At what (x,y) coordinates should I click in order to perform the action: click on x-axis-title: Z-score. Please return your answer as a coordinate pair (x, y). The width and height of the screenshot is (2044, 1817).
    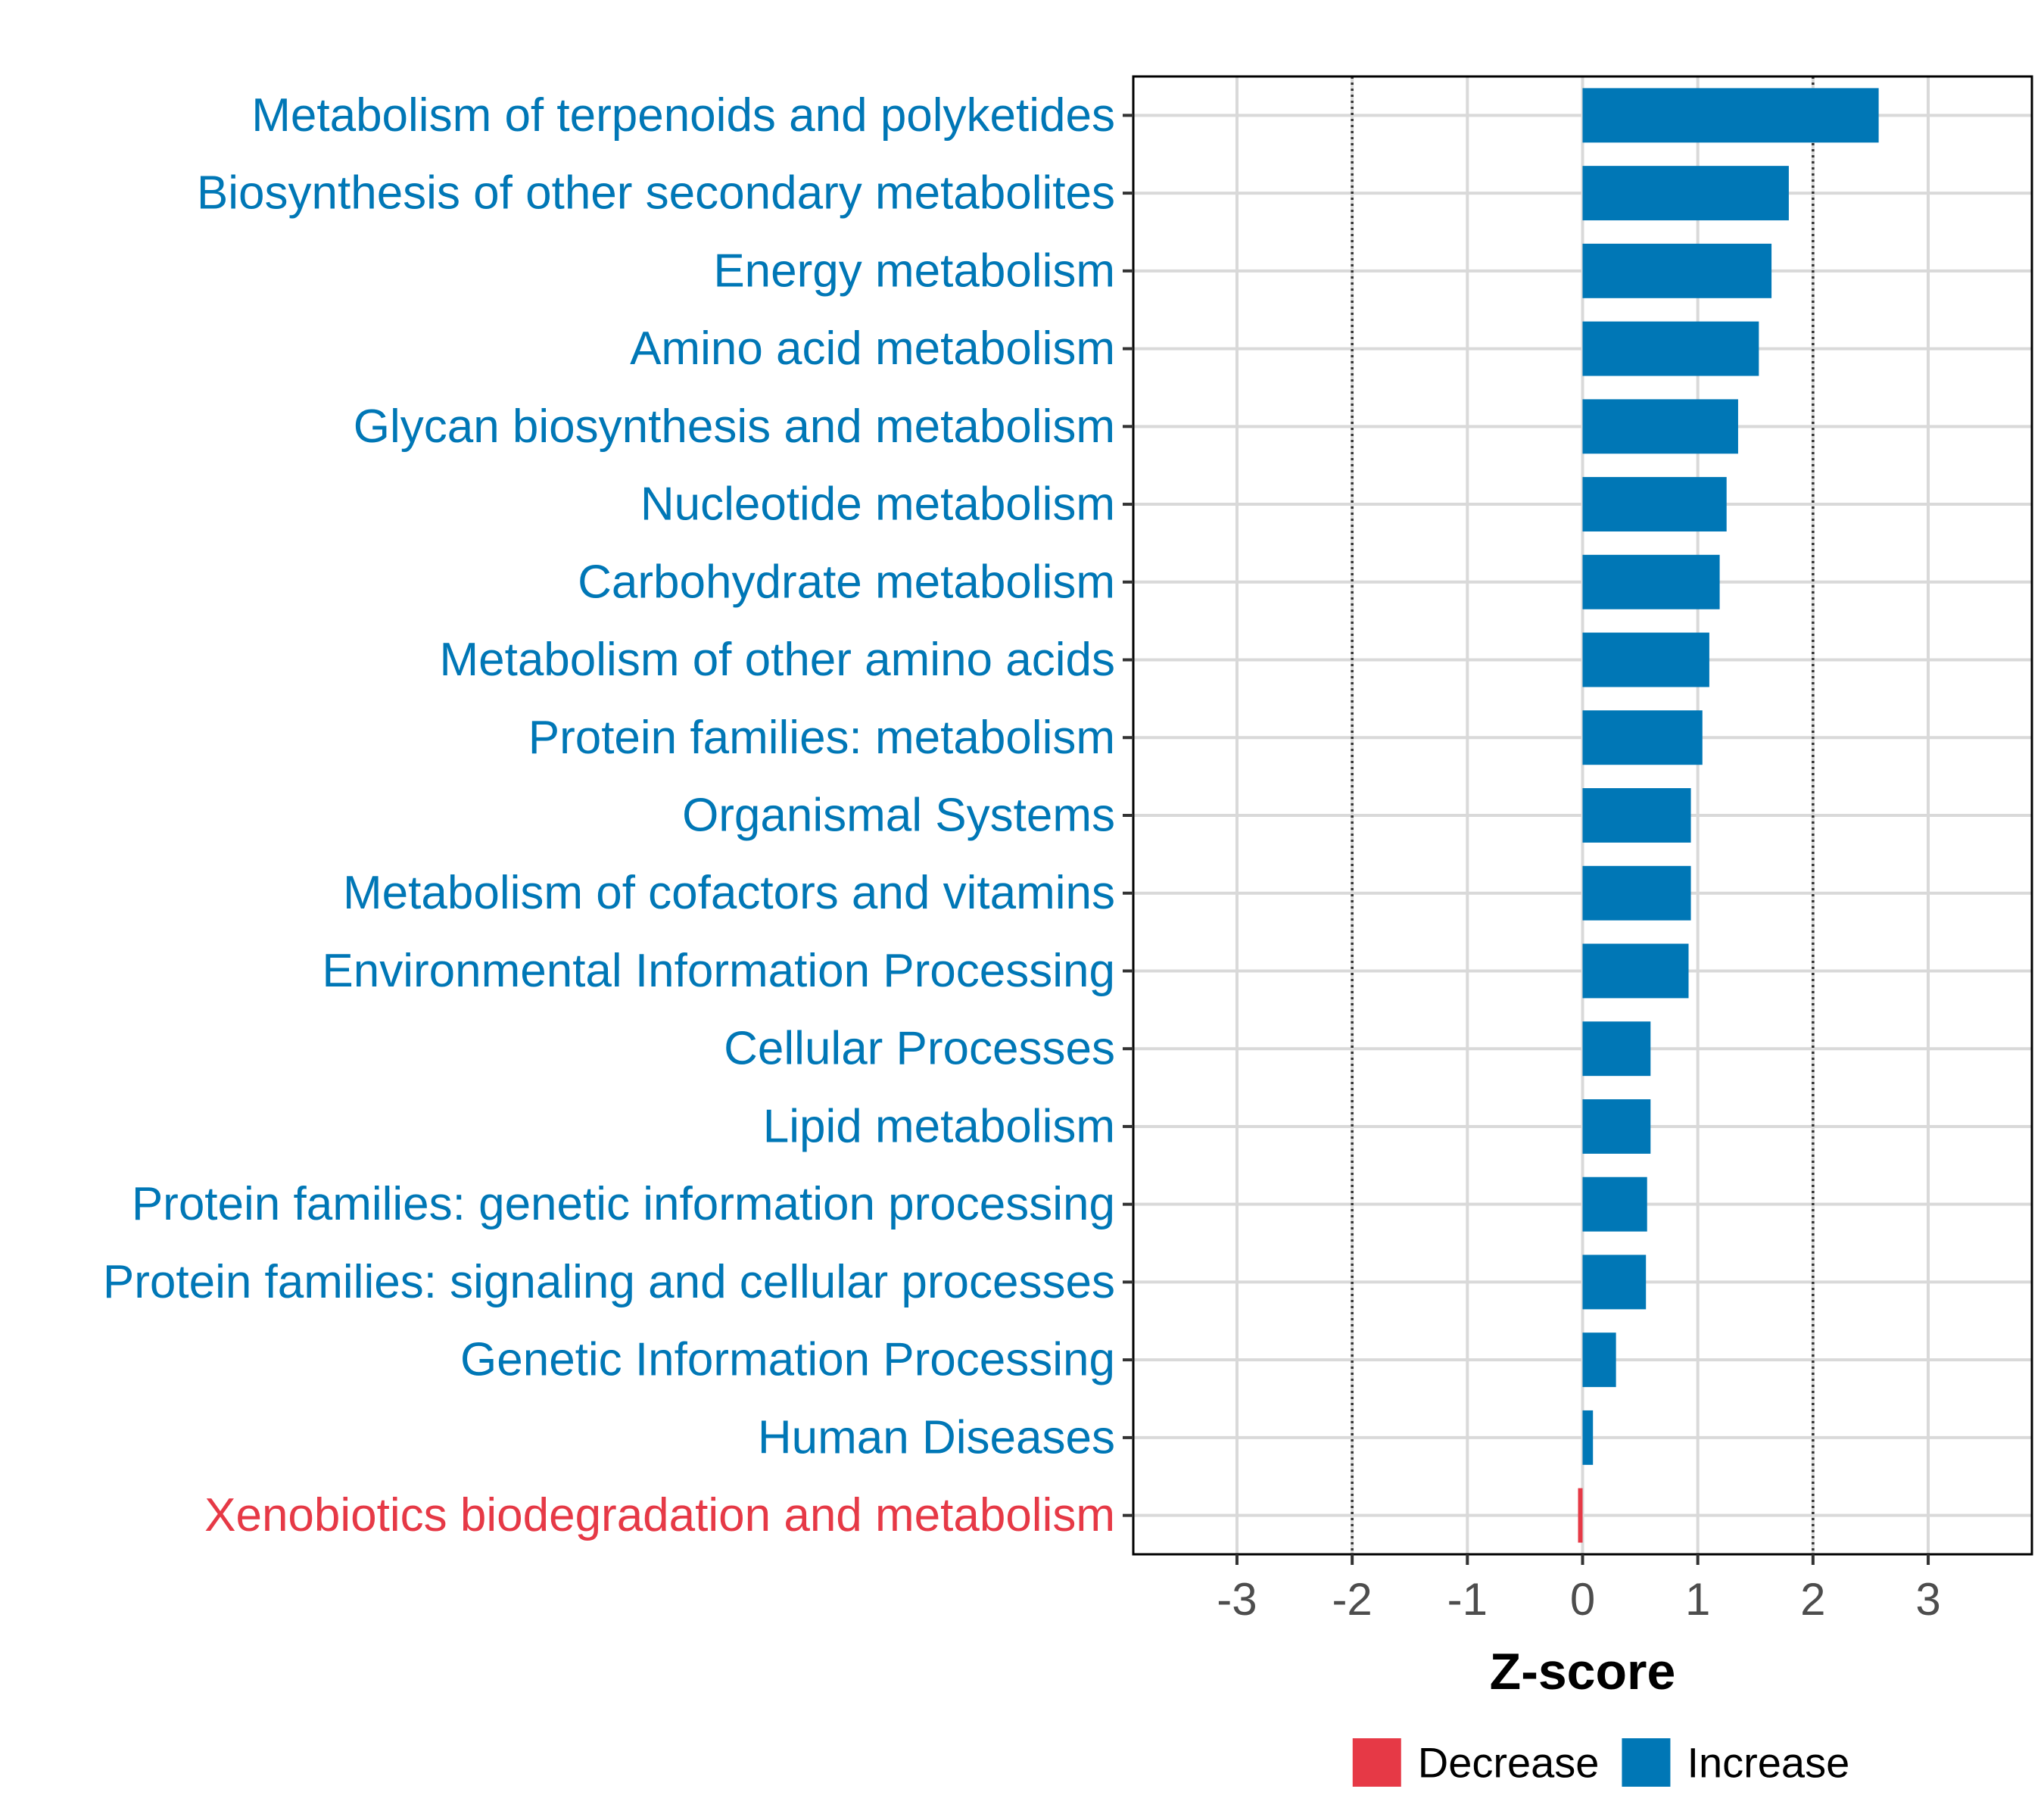
    Looking at the image, I should click on (1583, 1671).